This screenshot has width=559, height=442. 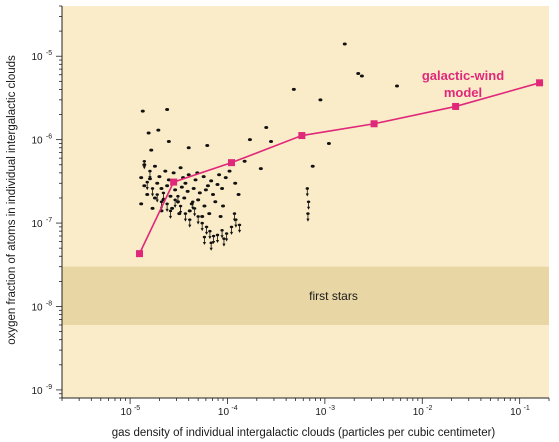 What do you see at coordinates (49, 137) in the screenshot?
I see `y-tick-label-exponent: -6` at bounding box center [49, 137].